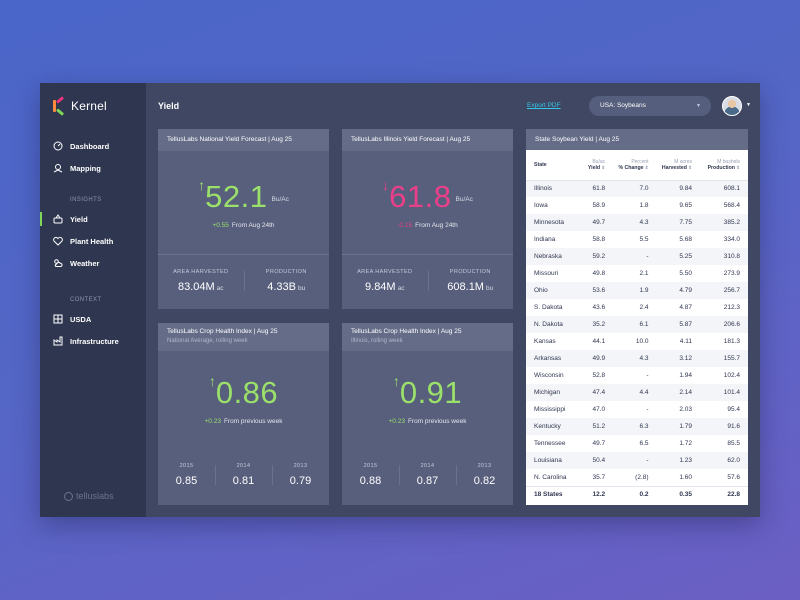 The width and height of the screenshot is (800, 600). Describe the element at coordinates (637, 222) in the screenshot. I see `table-row: Minnesota 49.7 4.3 7.75 385.2` at that location.